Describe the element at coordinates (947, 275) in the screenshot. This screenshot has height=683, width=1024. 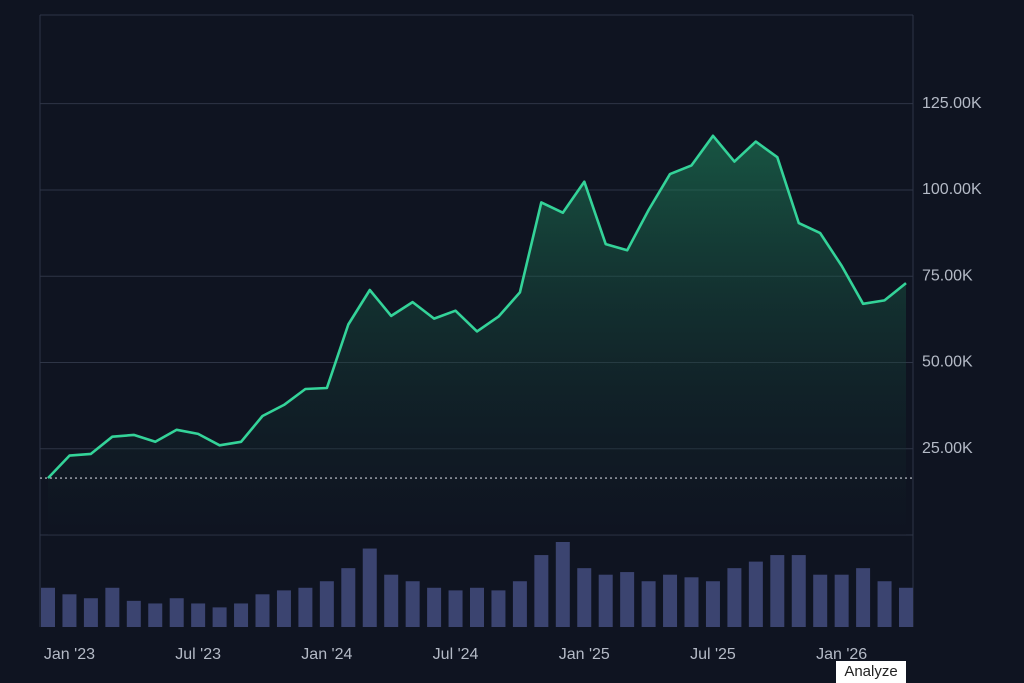
I see `y-tick-label: 75.00K` at that location.